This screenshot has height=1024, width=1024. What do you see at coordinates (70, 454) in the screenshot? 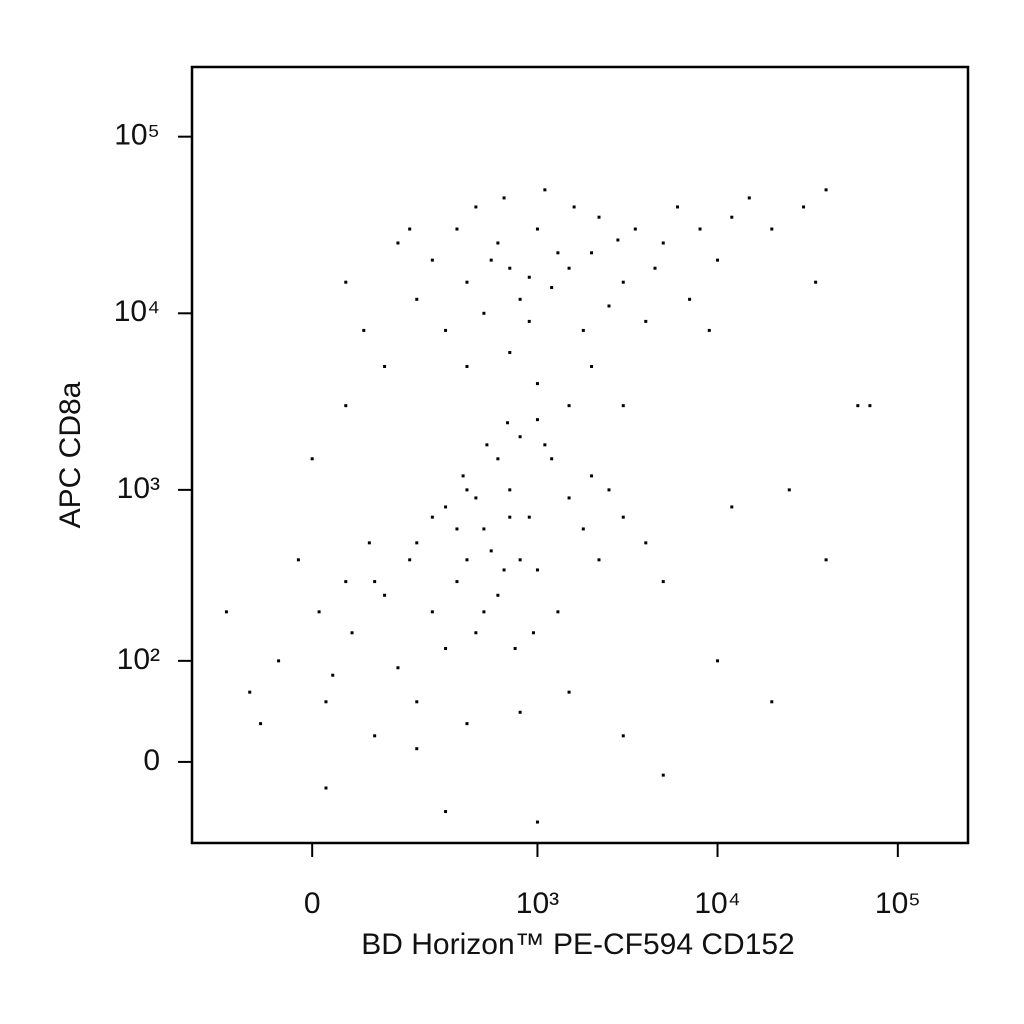
I see `y-axis-title: APC CD8a` at bounding box center [70, 454].